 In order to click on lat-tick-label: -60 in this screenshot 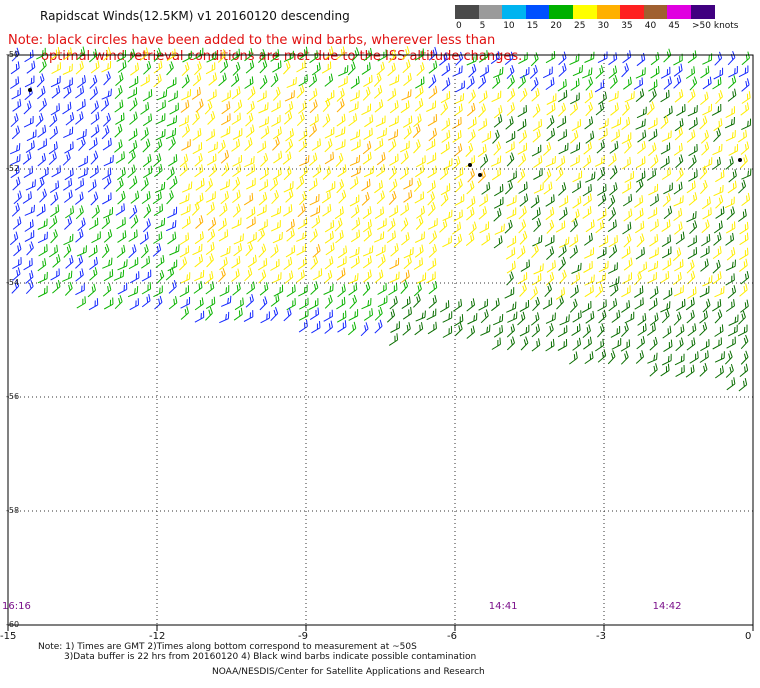, I will do `click(13, 624)`.